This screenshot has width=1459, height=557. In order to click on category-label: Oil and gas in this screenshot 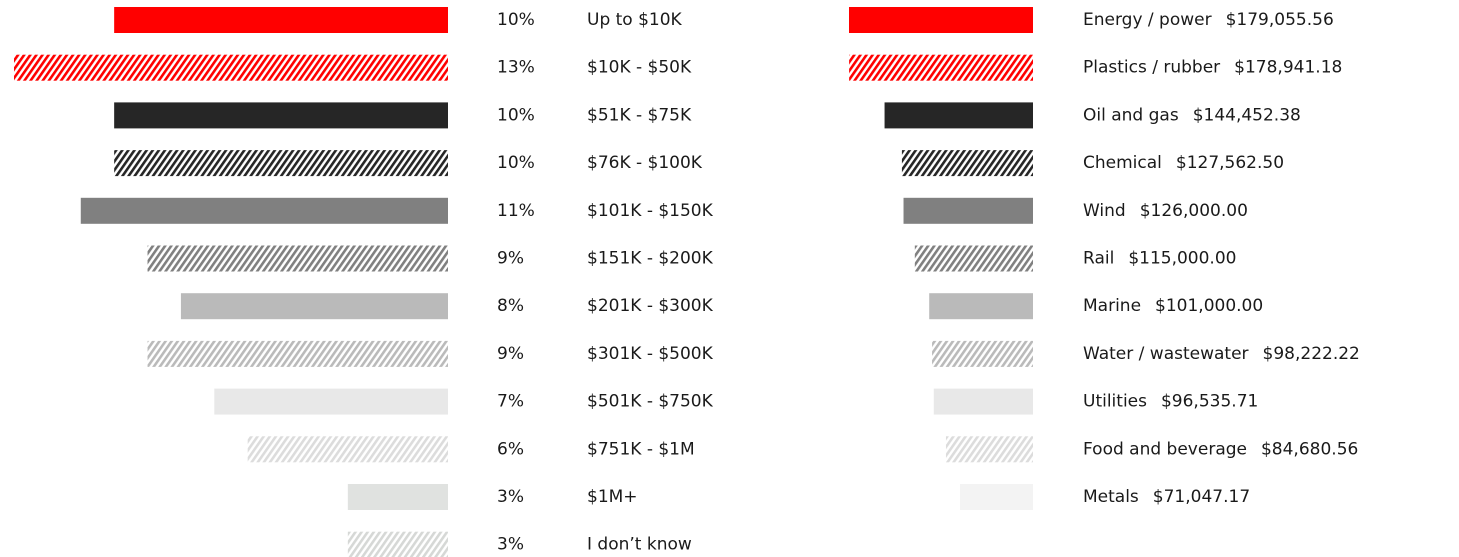, I will do `click(1131, 115)`.